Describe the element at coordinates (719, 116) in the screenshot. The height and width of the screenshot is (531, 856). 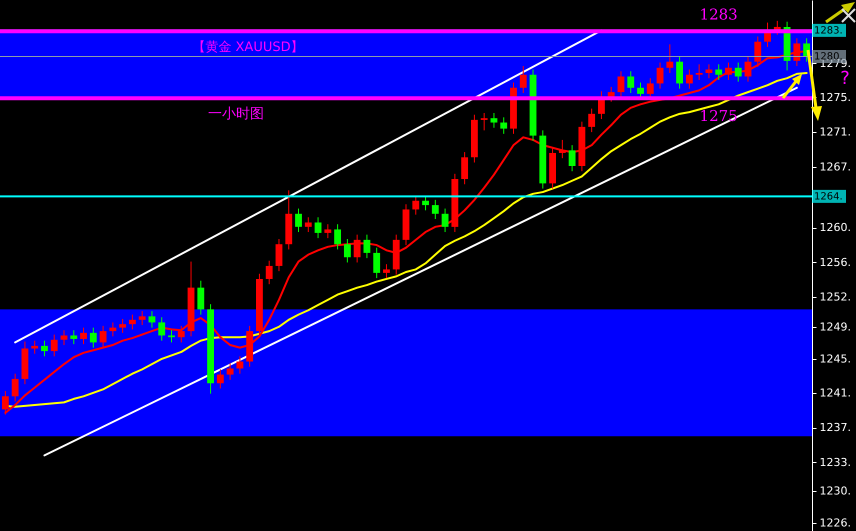
I see `ref-line-label: 1275` at that location.